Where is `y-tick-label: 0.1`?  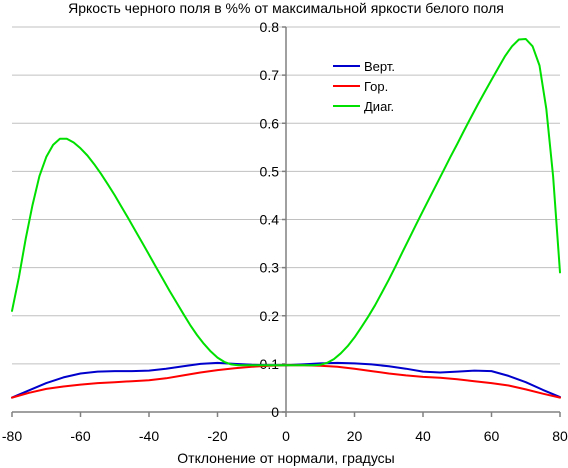
y-tick-label: 0.1 is located at coordinates (270, 364).